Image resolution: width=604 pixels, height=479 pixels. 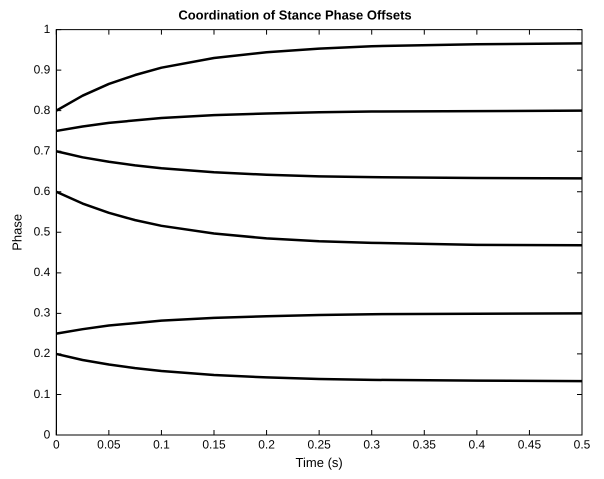 What do you see at coordinates (319, 462) in the screenshot?
I see `x-axis-title: Time (s)` at bounding box center [319, 462].